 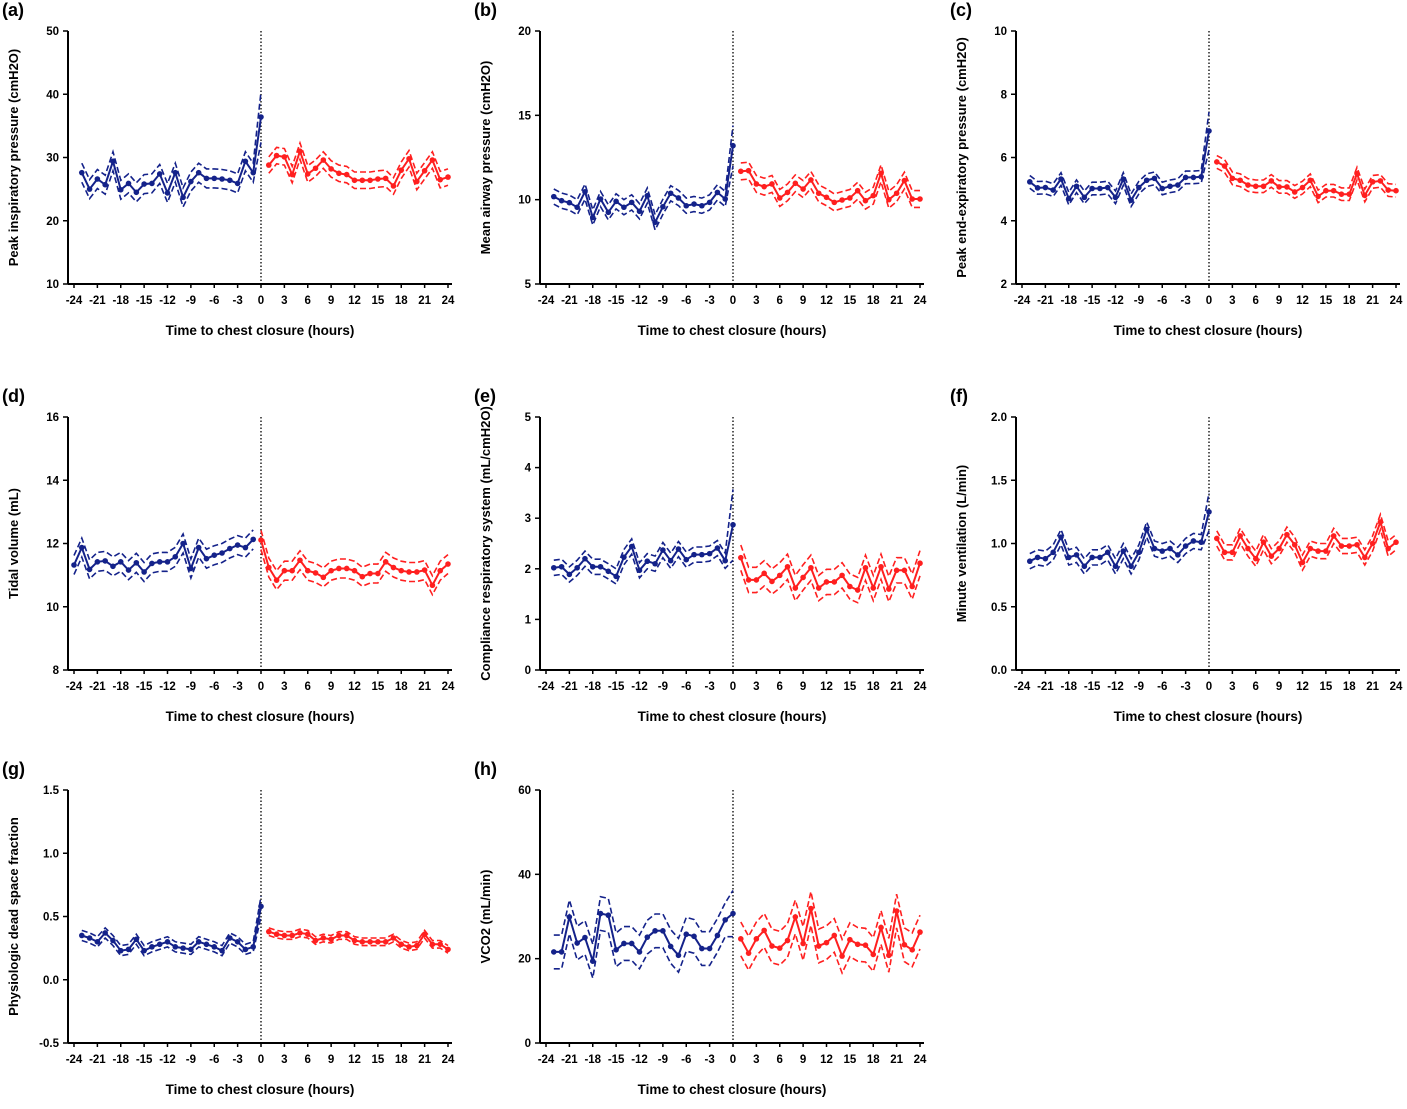 What do you see at coordinates (51, 854) in the screenshot?
I see `y-tick-label: 1.0` at bounding box center [51, 854].